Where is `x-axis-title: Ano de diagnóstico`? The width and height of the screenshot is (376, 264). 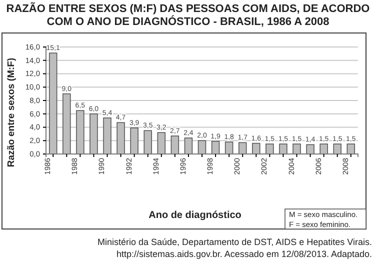
x-axis-title: Ano de diagnóstico is located at coordinates (195, 215).